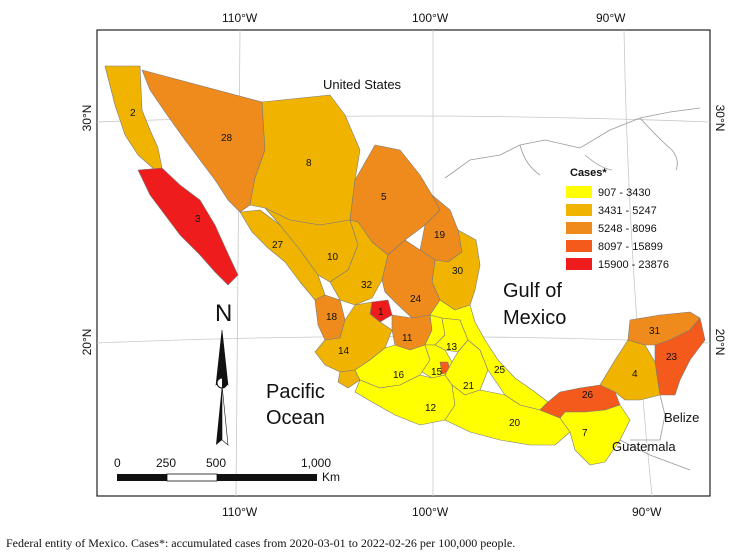 This screenshot has height=552, width=736. I want to click on lon-label-bottom-100: 100°W, so click(430, 512).